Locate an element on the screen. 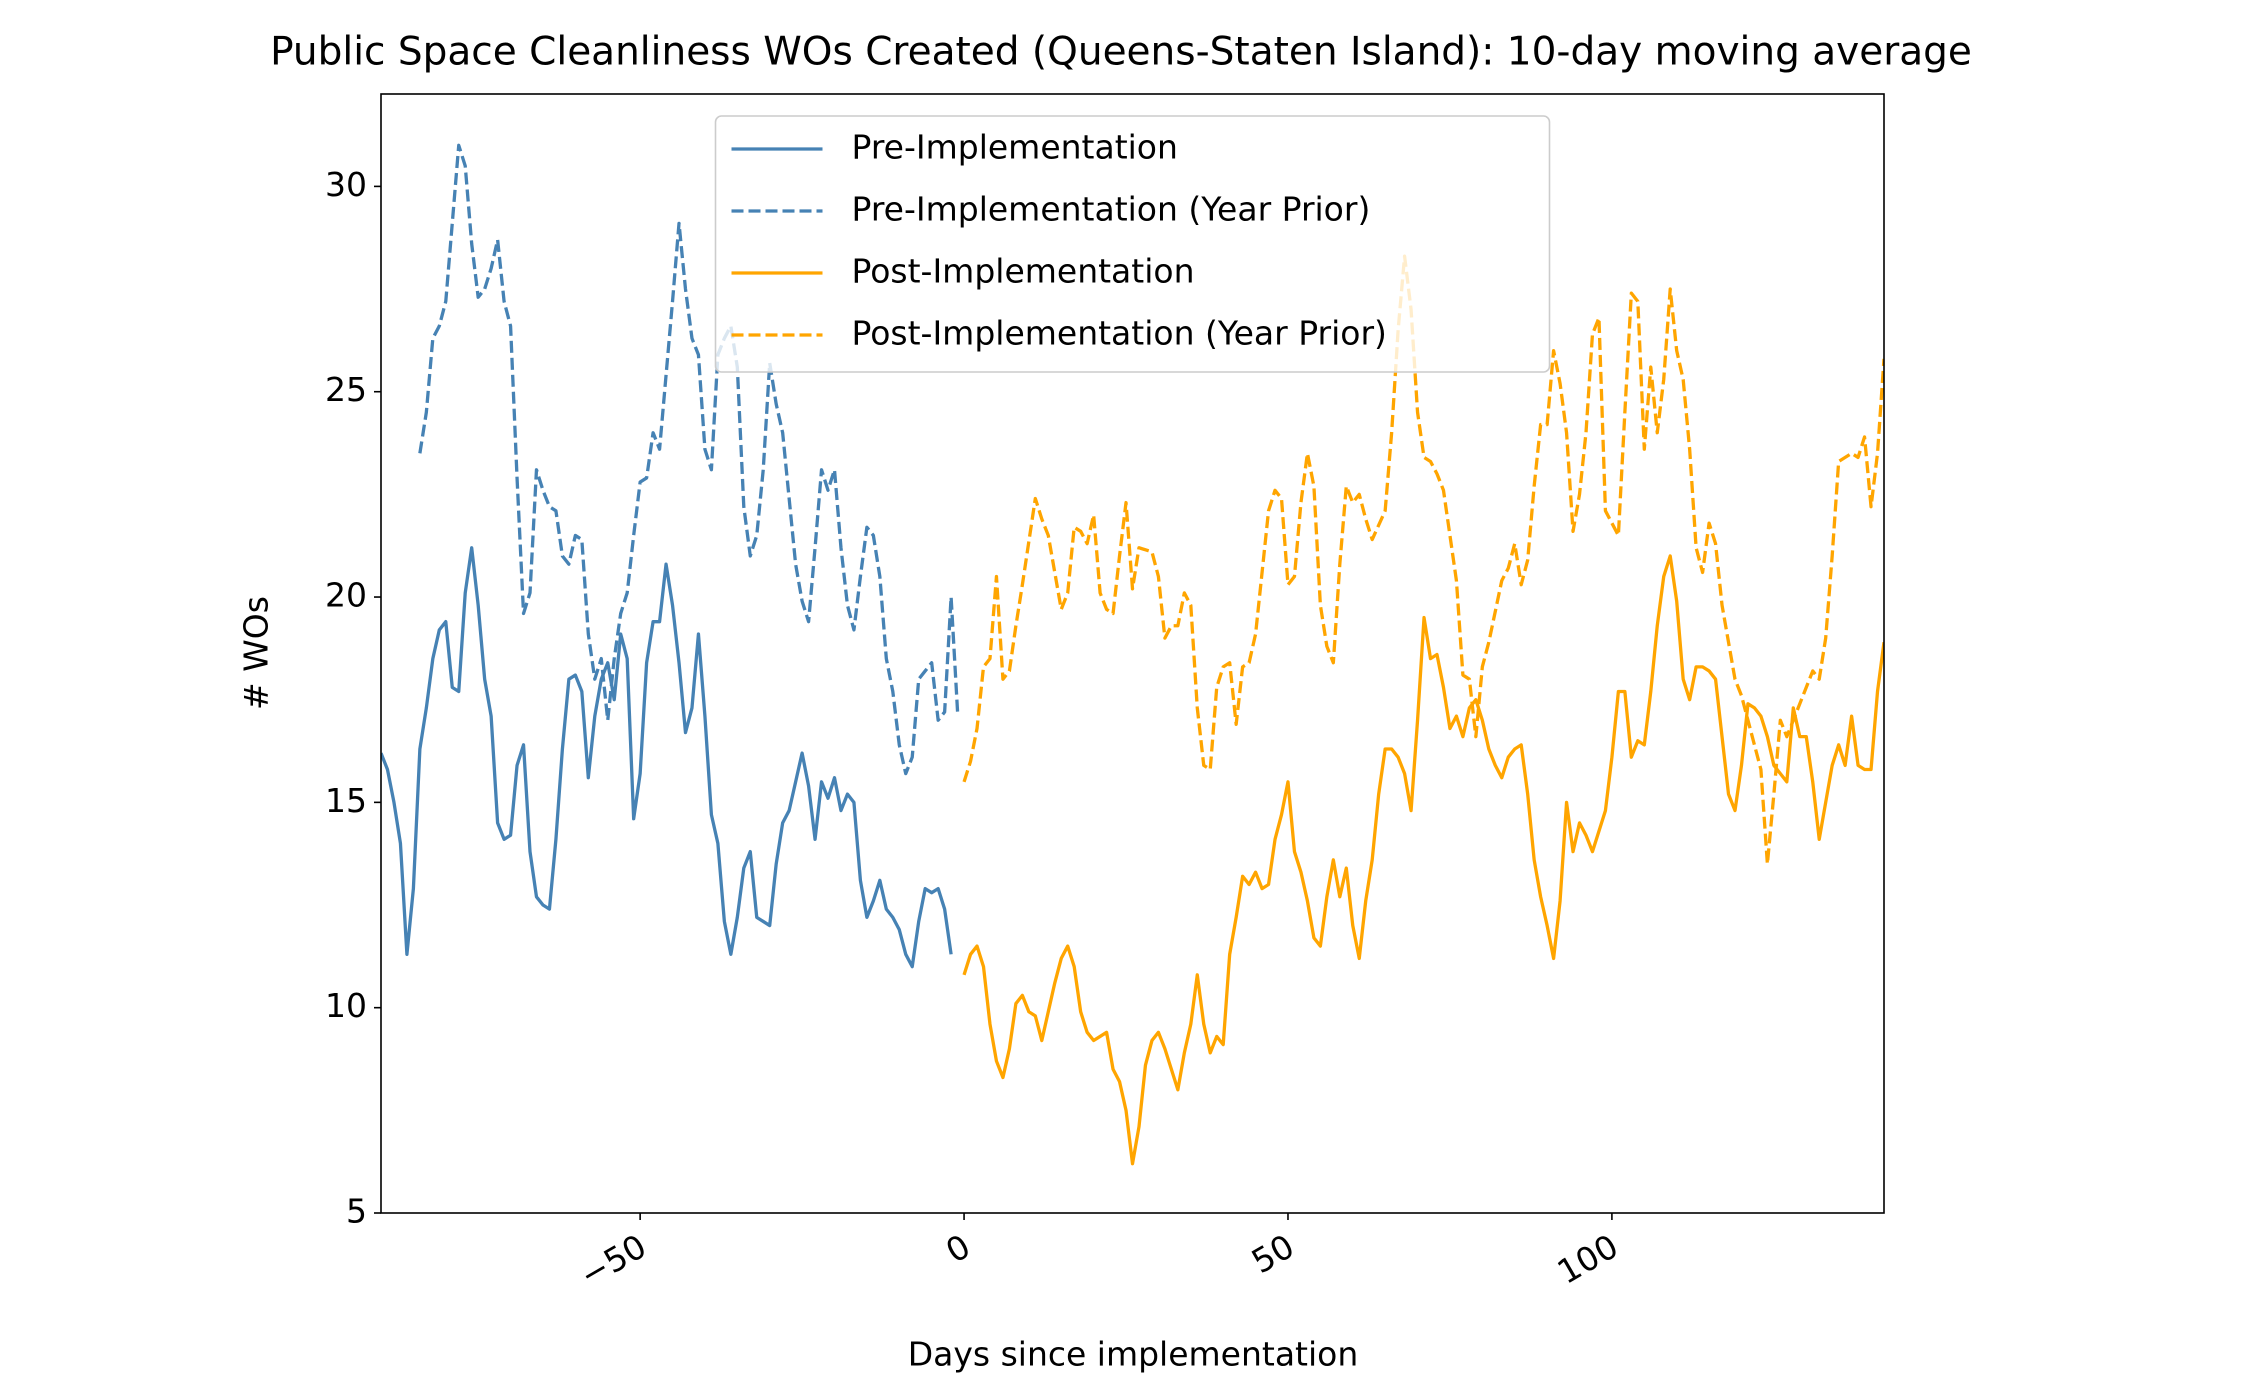 This screenshot has height=1396, width=2242. x-tick-label: 50 is located at coordinates (1273, 1253).